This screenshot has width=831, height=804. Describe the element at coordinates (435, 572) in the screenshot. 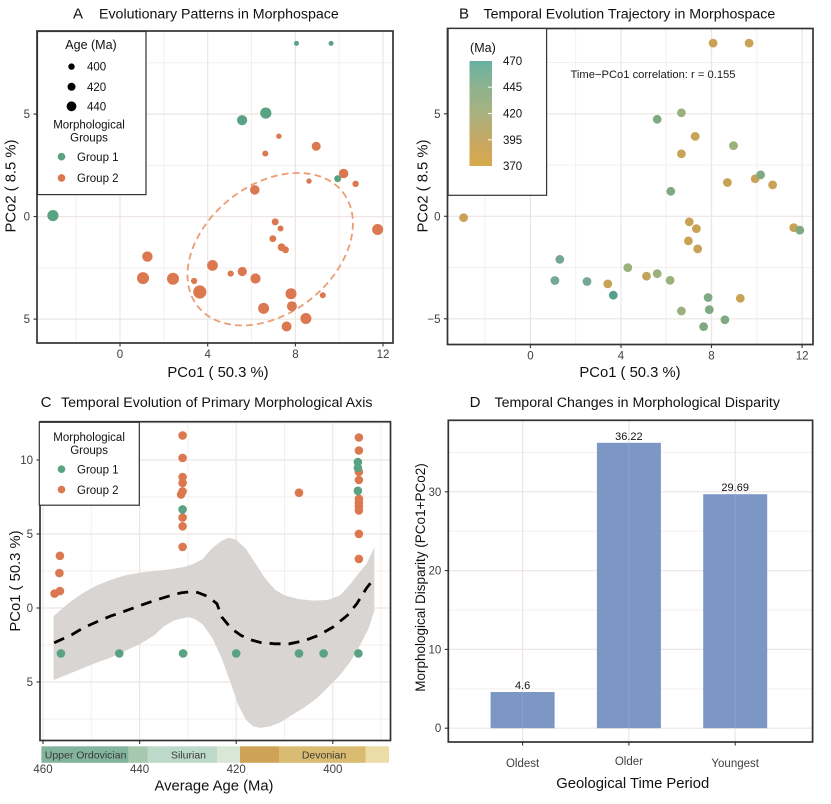

I see `svg-text: 20` at that location.